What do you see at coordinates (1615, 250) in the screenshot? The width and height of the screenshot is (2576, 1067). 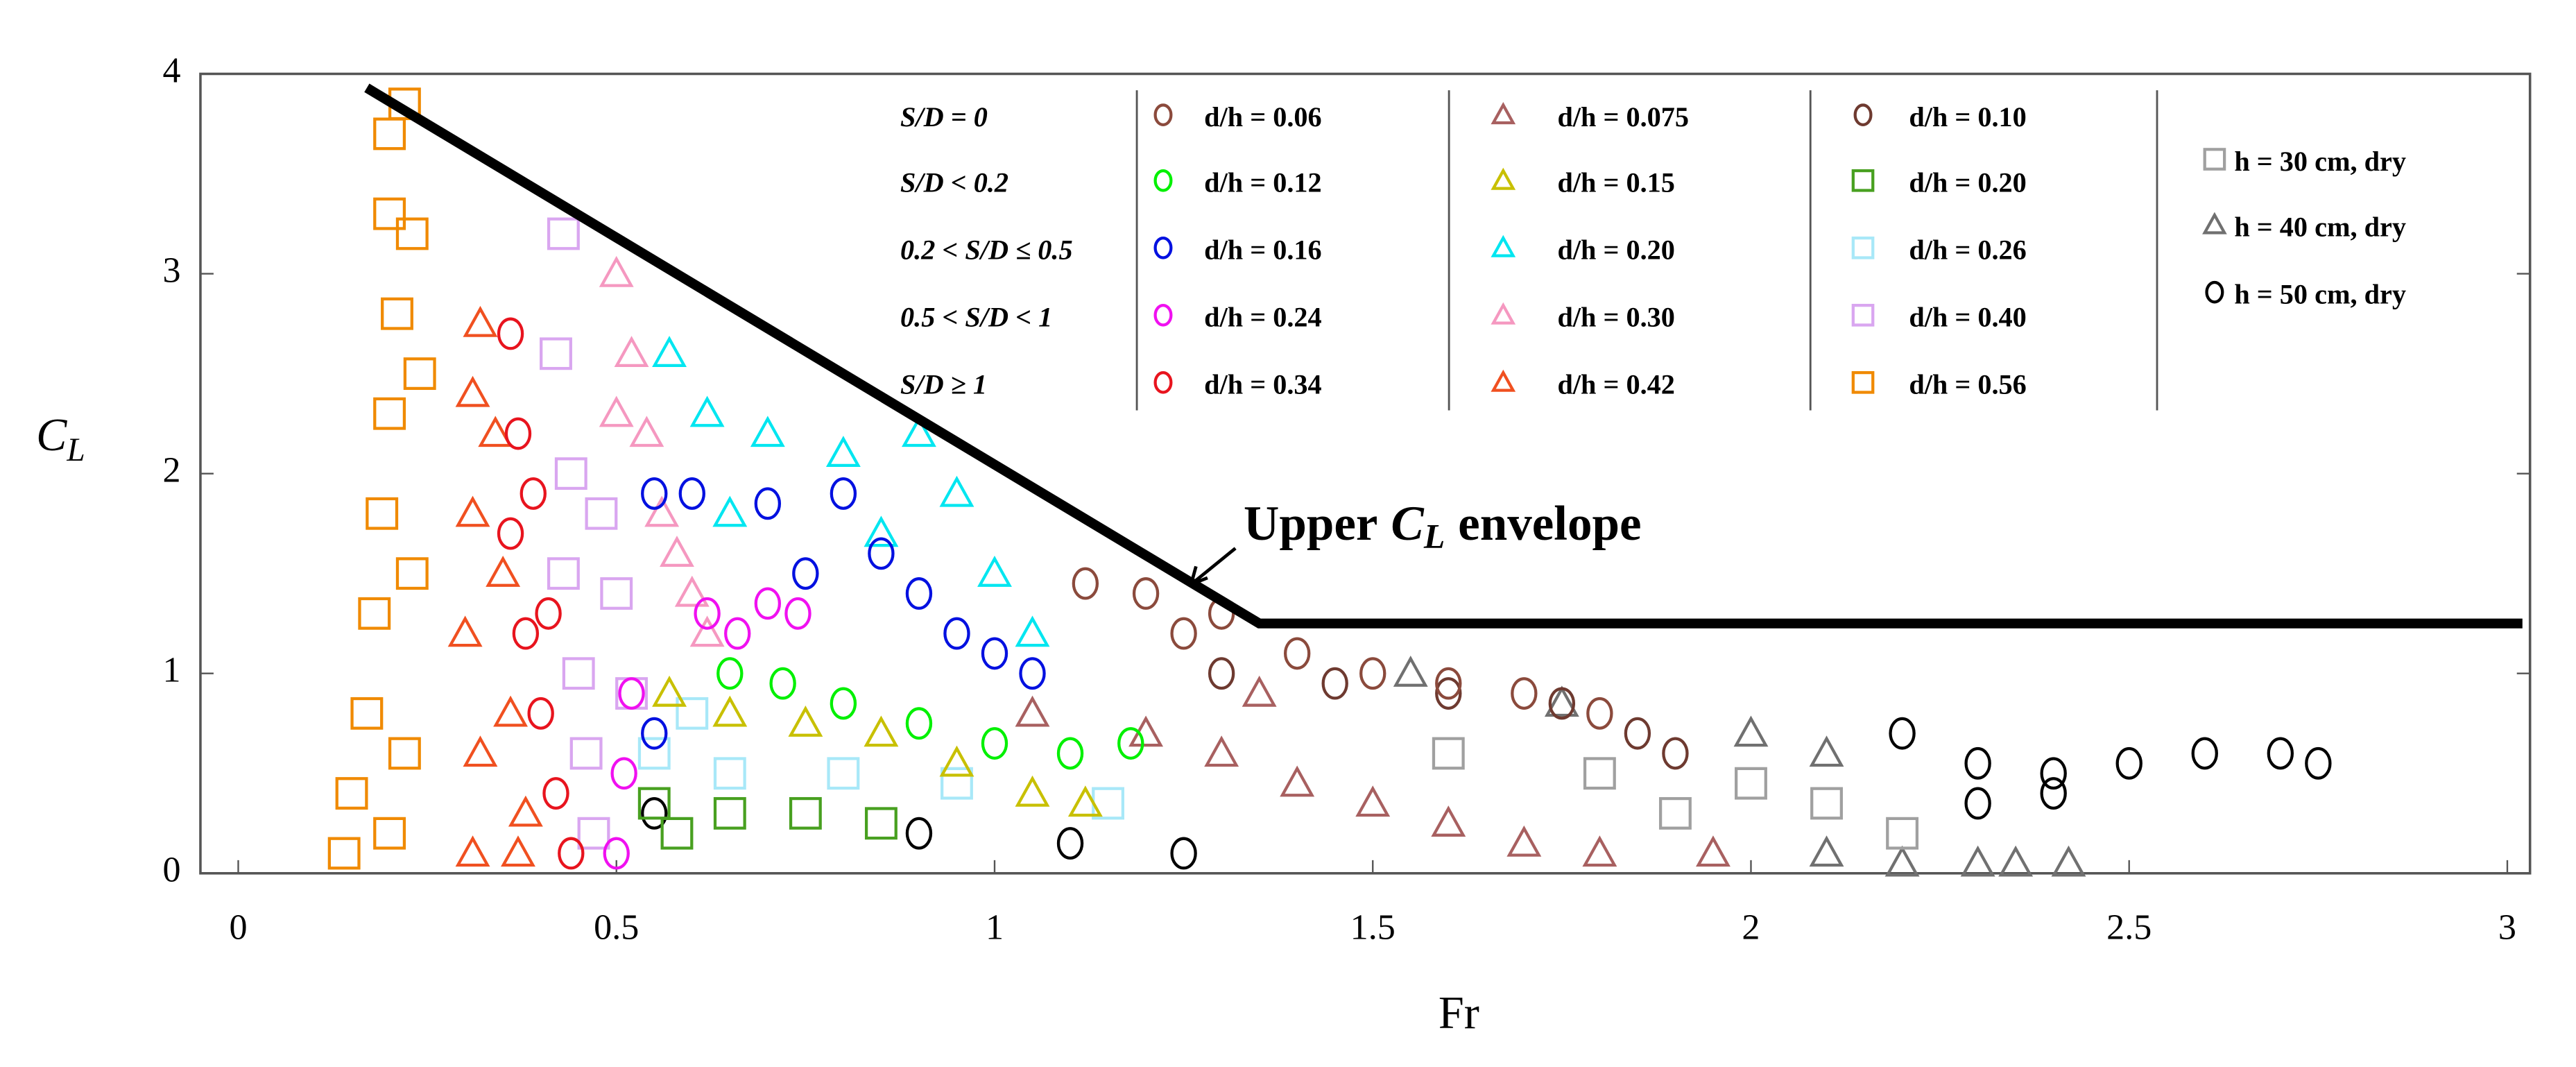 I see `legend-label: d/h = 0.20` at bounding box center [1615, 250].